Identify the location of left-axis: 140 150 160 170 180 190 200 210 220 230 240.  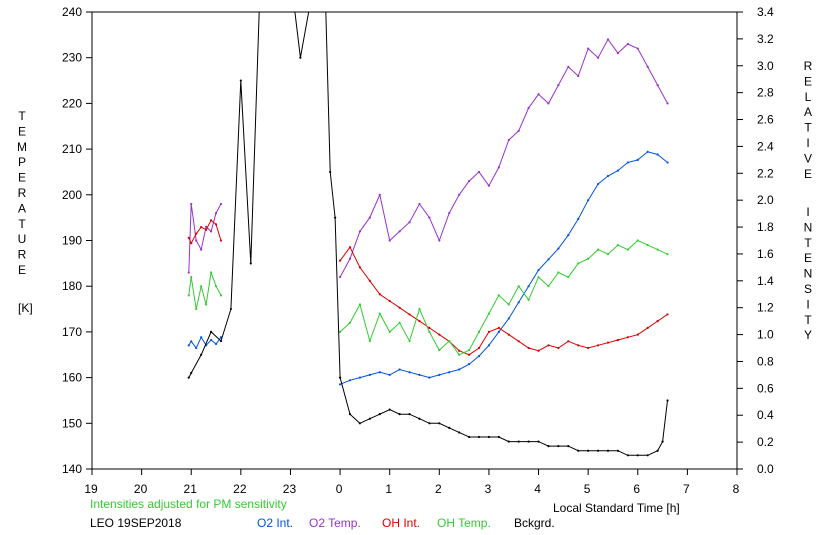
(77, 240).